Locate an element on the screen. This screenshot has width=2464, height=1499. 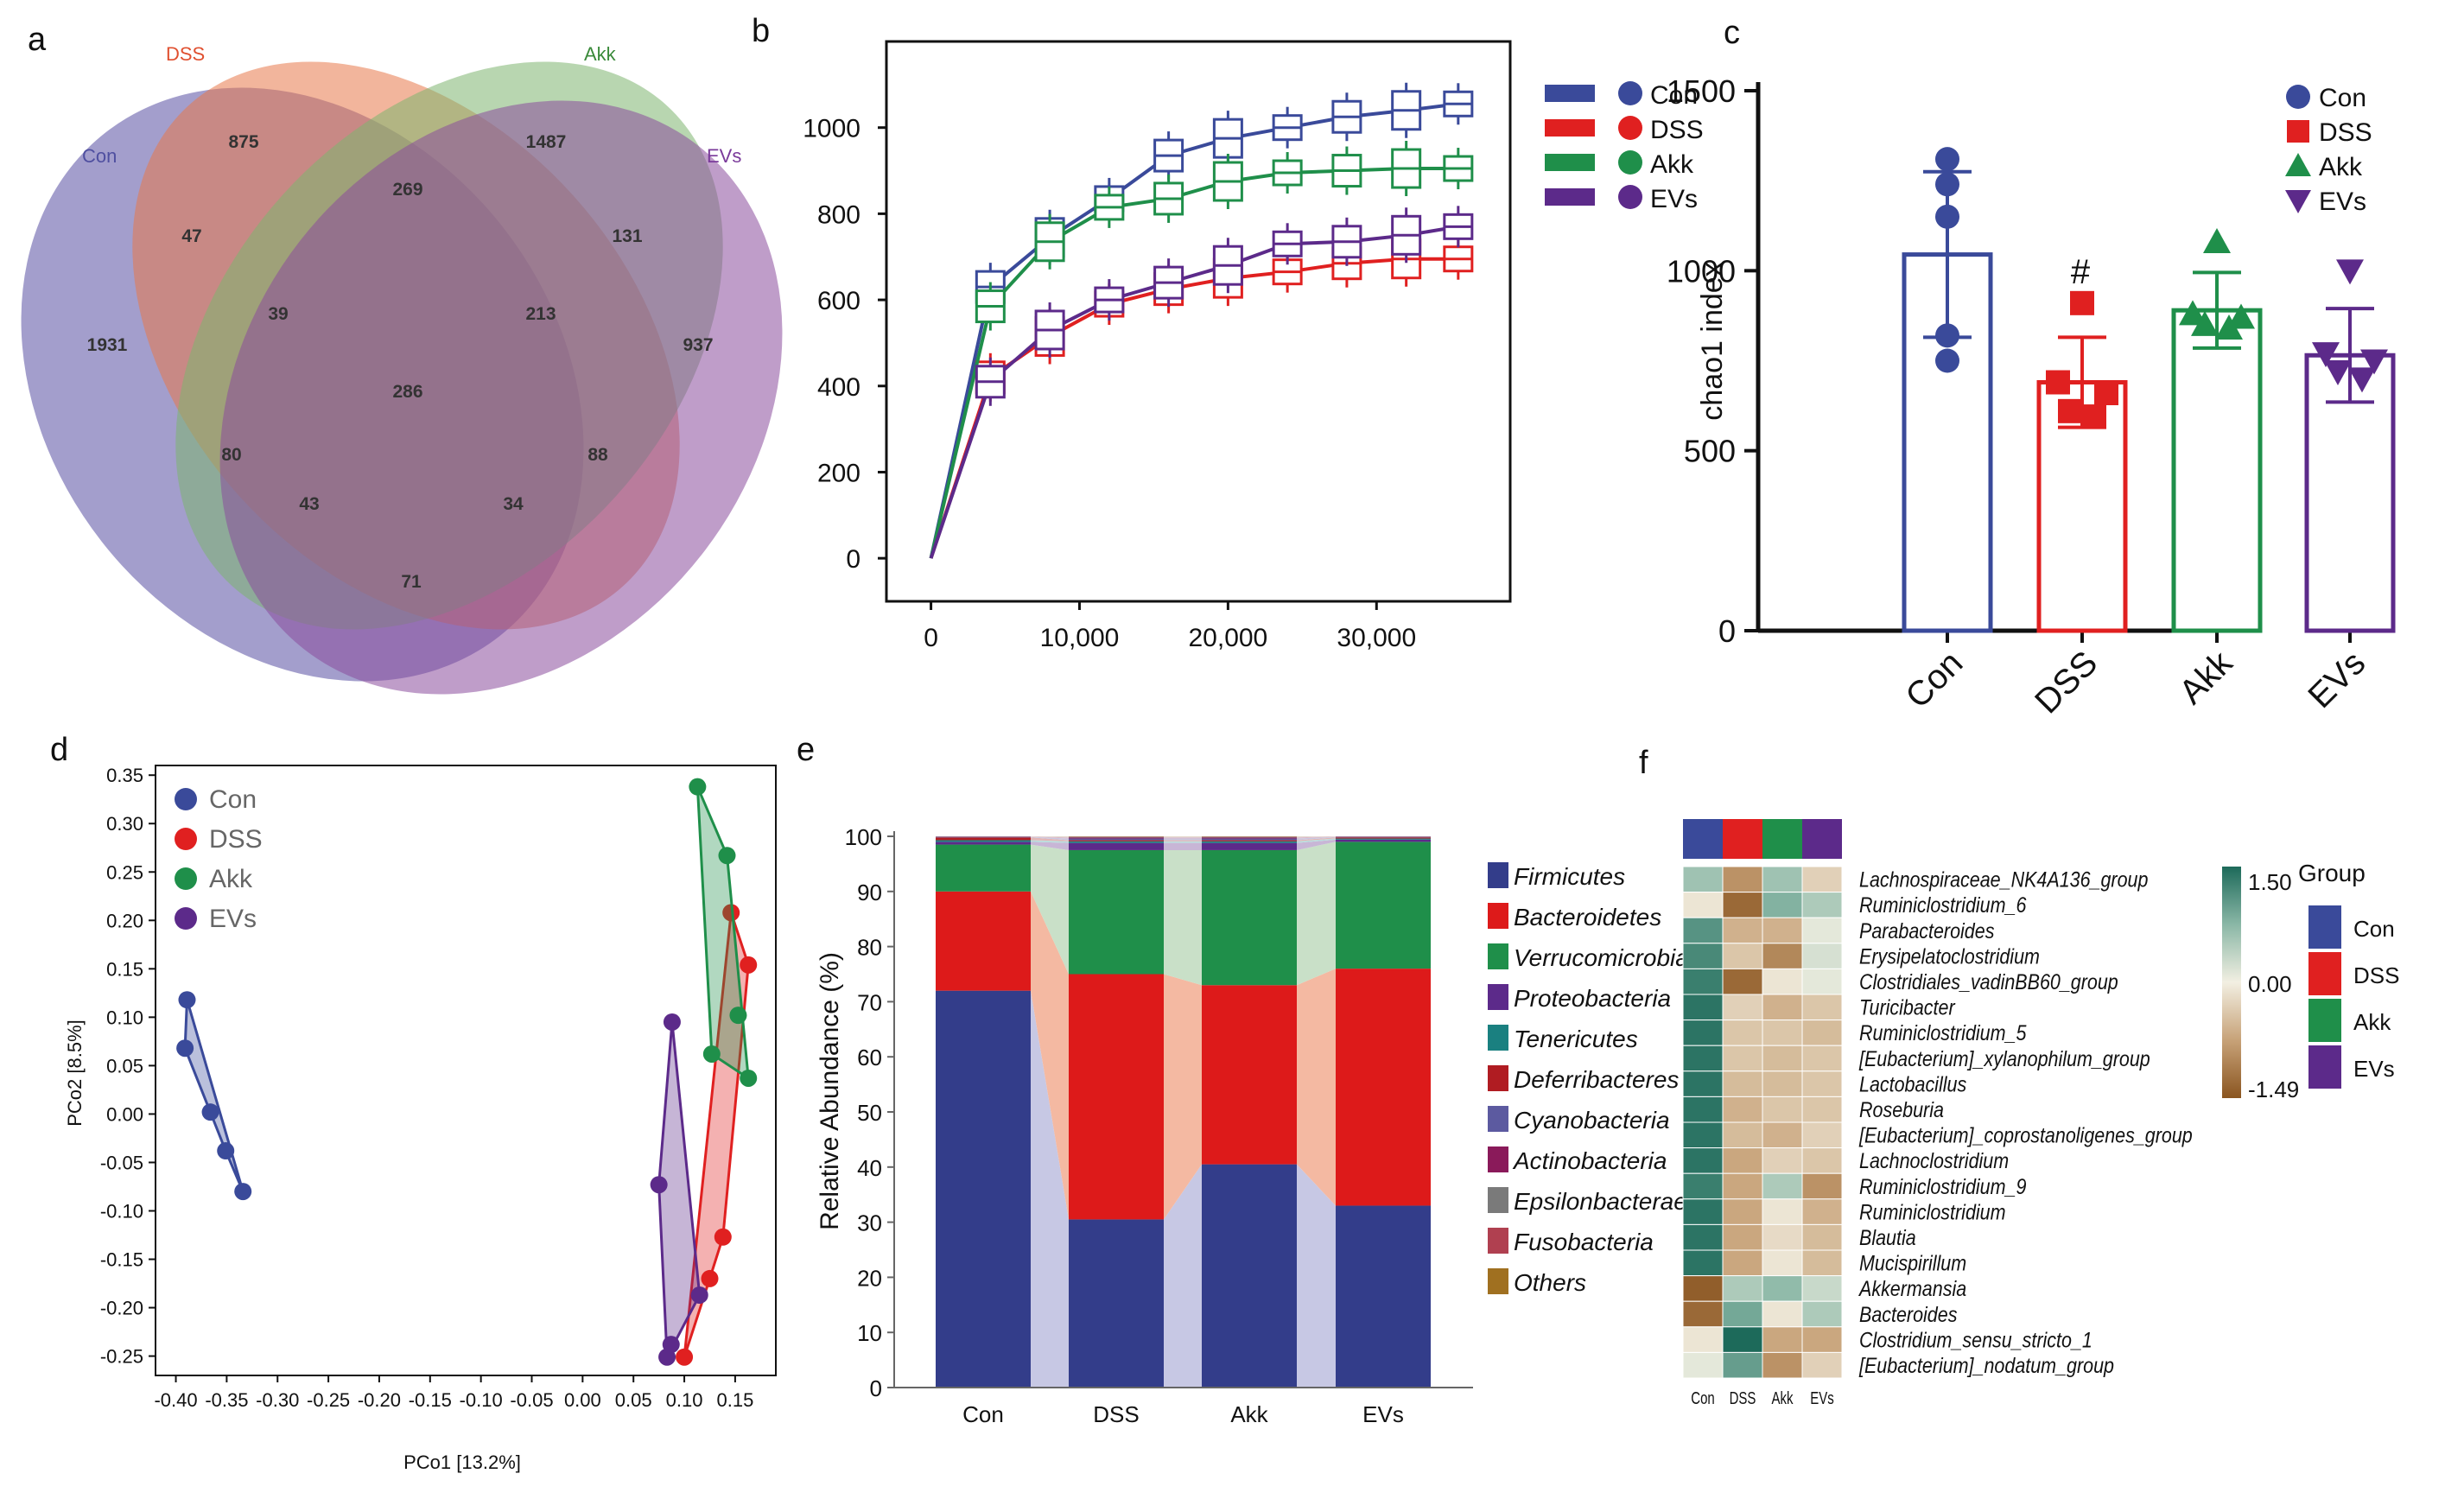
pcoa-x-tick-label: 0.00 is located at coordinates (582, 1400).